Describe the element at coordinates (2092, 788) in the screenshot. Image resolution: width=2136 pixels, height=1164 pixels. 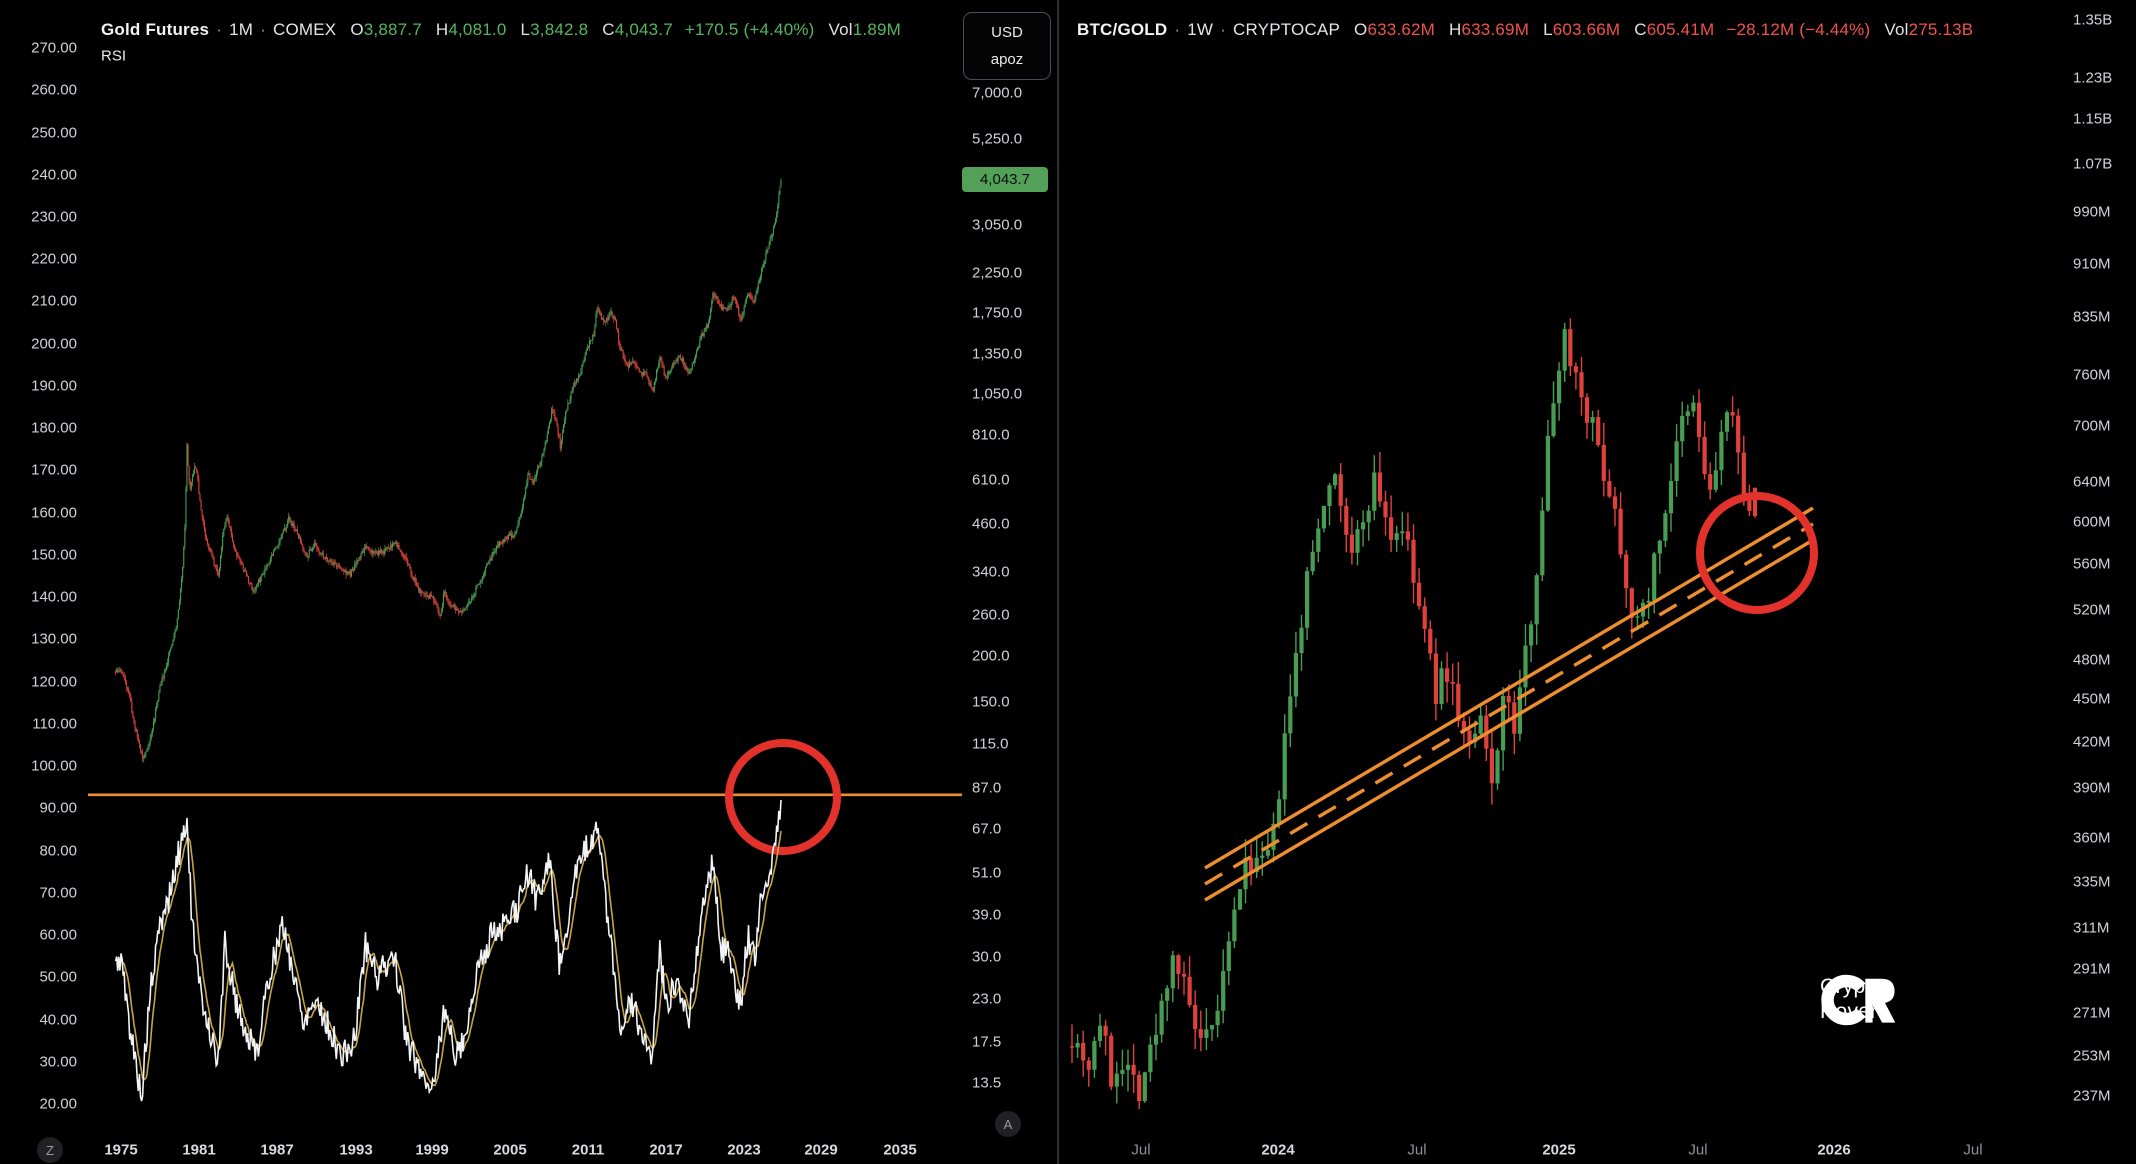
I see `btcgold-axis-tick: 390M` at that location.